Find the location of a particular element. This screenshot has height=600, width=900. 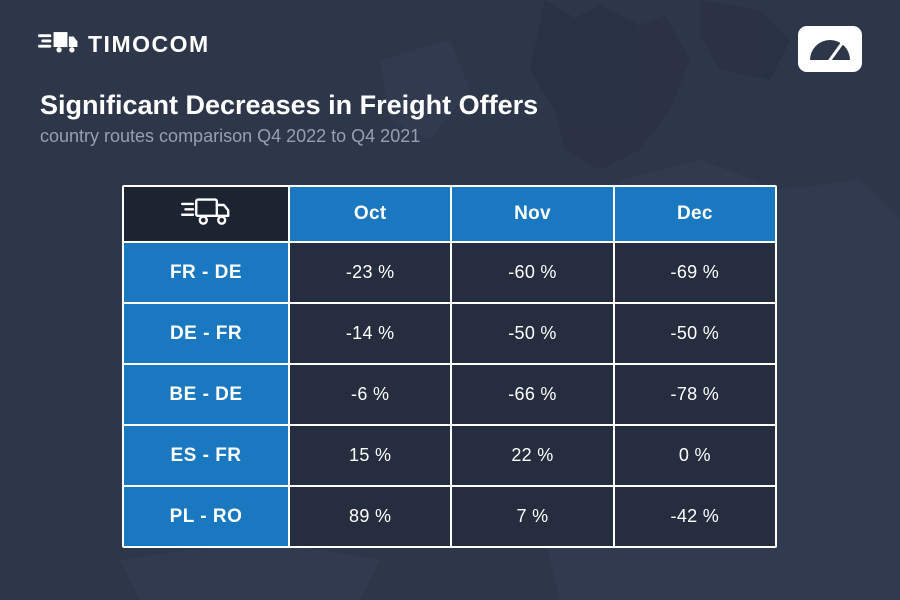

column-header-dec: Dec is located at coordinates (694, 214).